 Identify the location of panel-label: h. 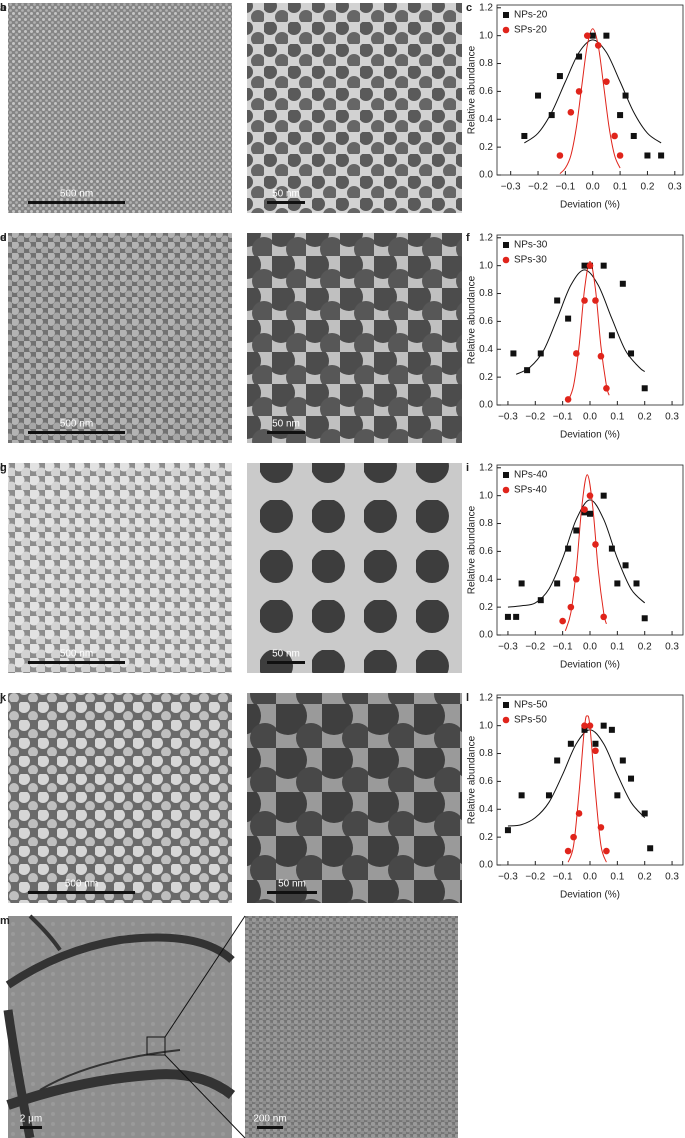
(3, 468).